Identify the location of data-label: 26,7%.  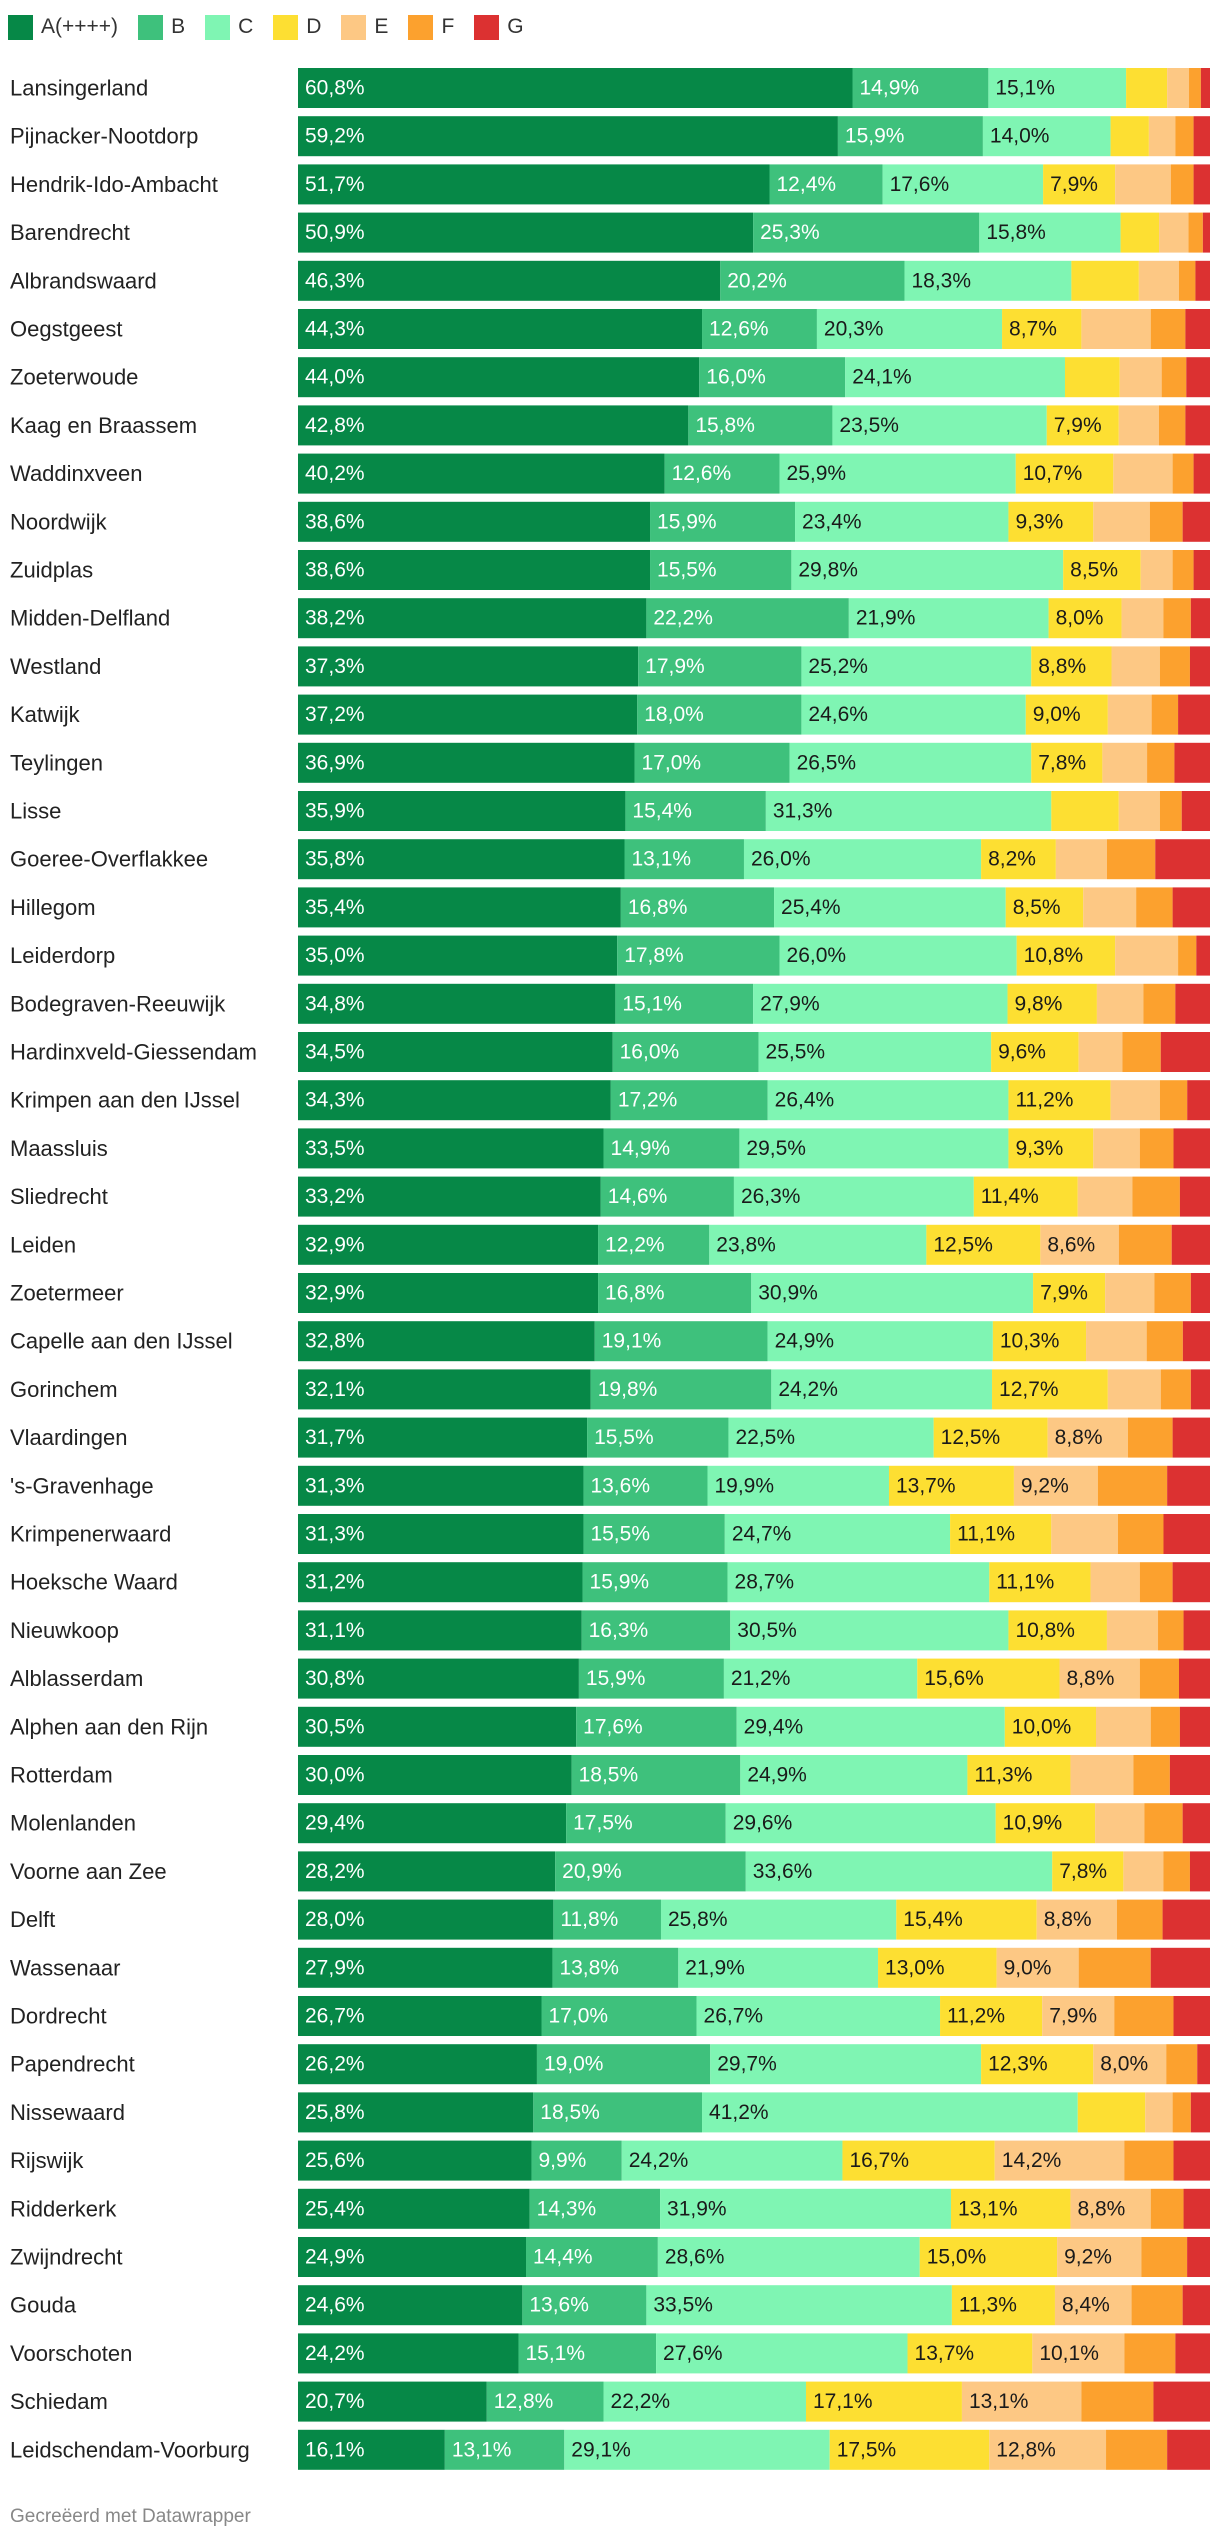
(335, 2016).